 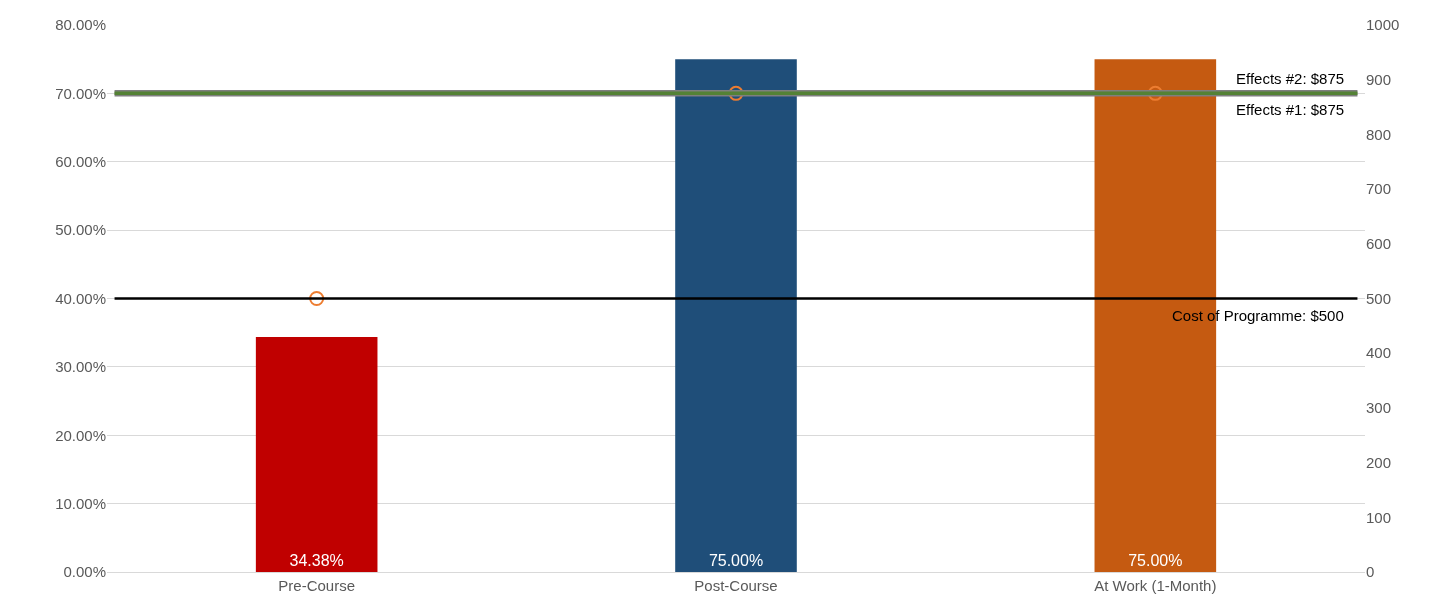 I want to click on y-tick-label: 30.00%, so click(x=80, y=367).